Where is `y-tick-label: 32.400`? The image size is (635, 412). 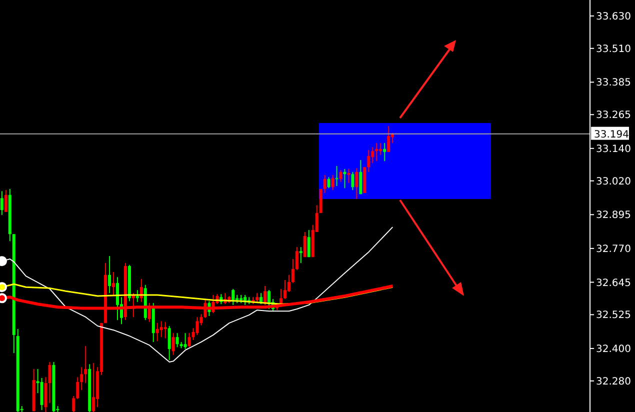 y-tick-label: 32.400 is located at coordinates (613, 350).